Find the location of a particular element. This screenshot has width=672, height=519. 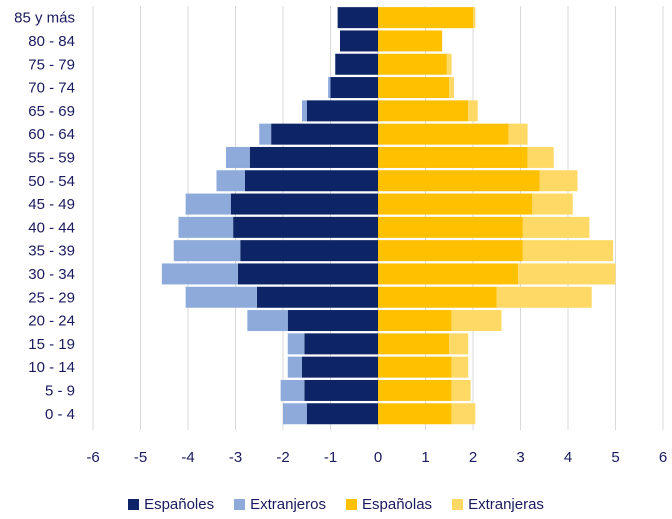

legend-label: Españoles is located at coordinates (179, 504).